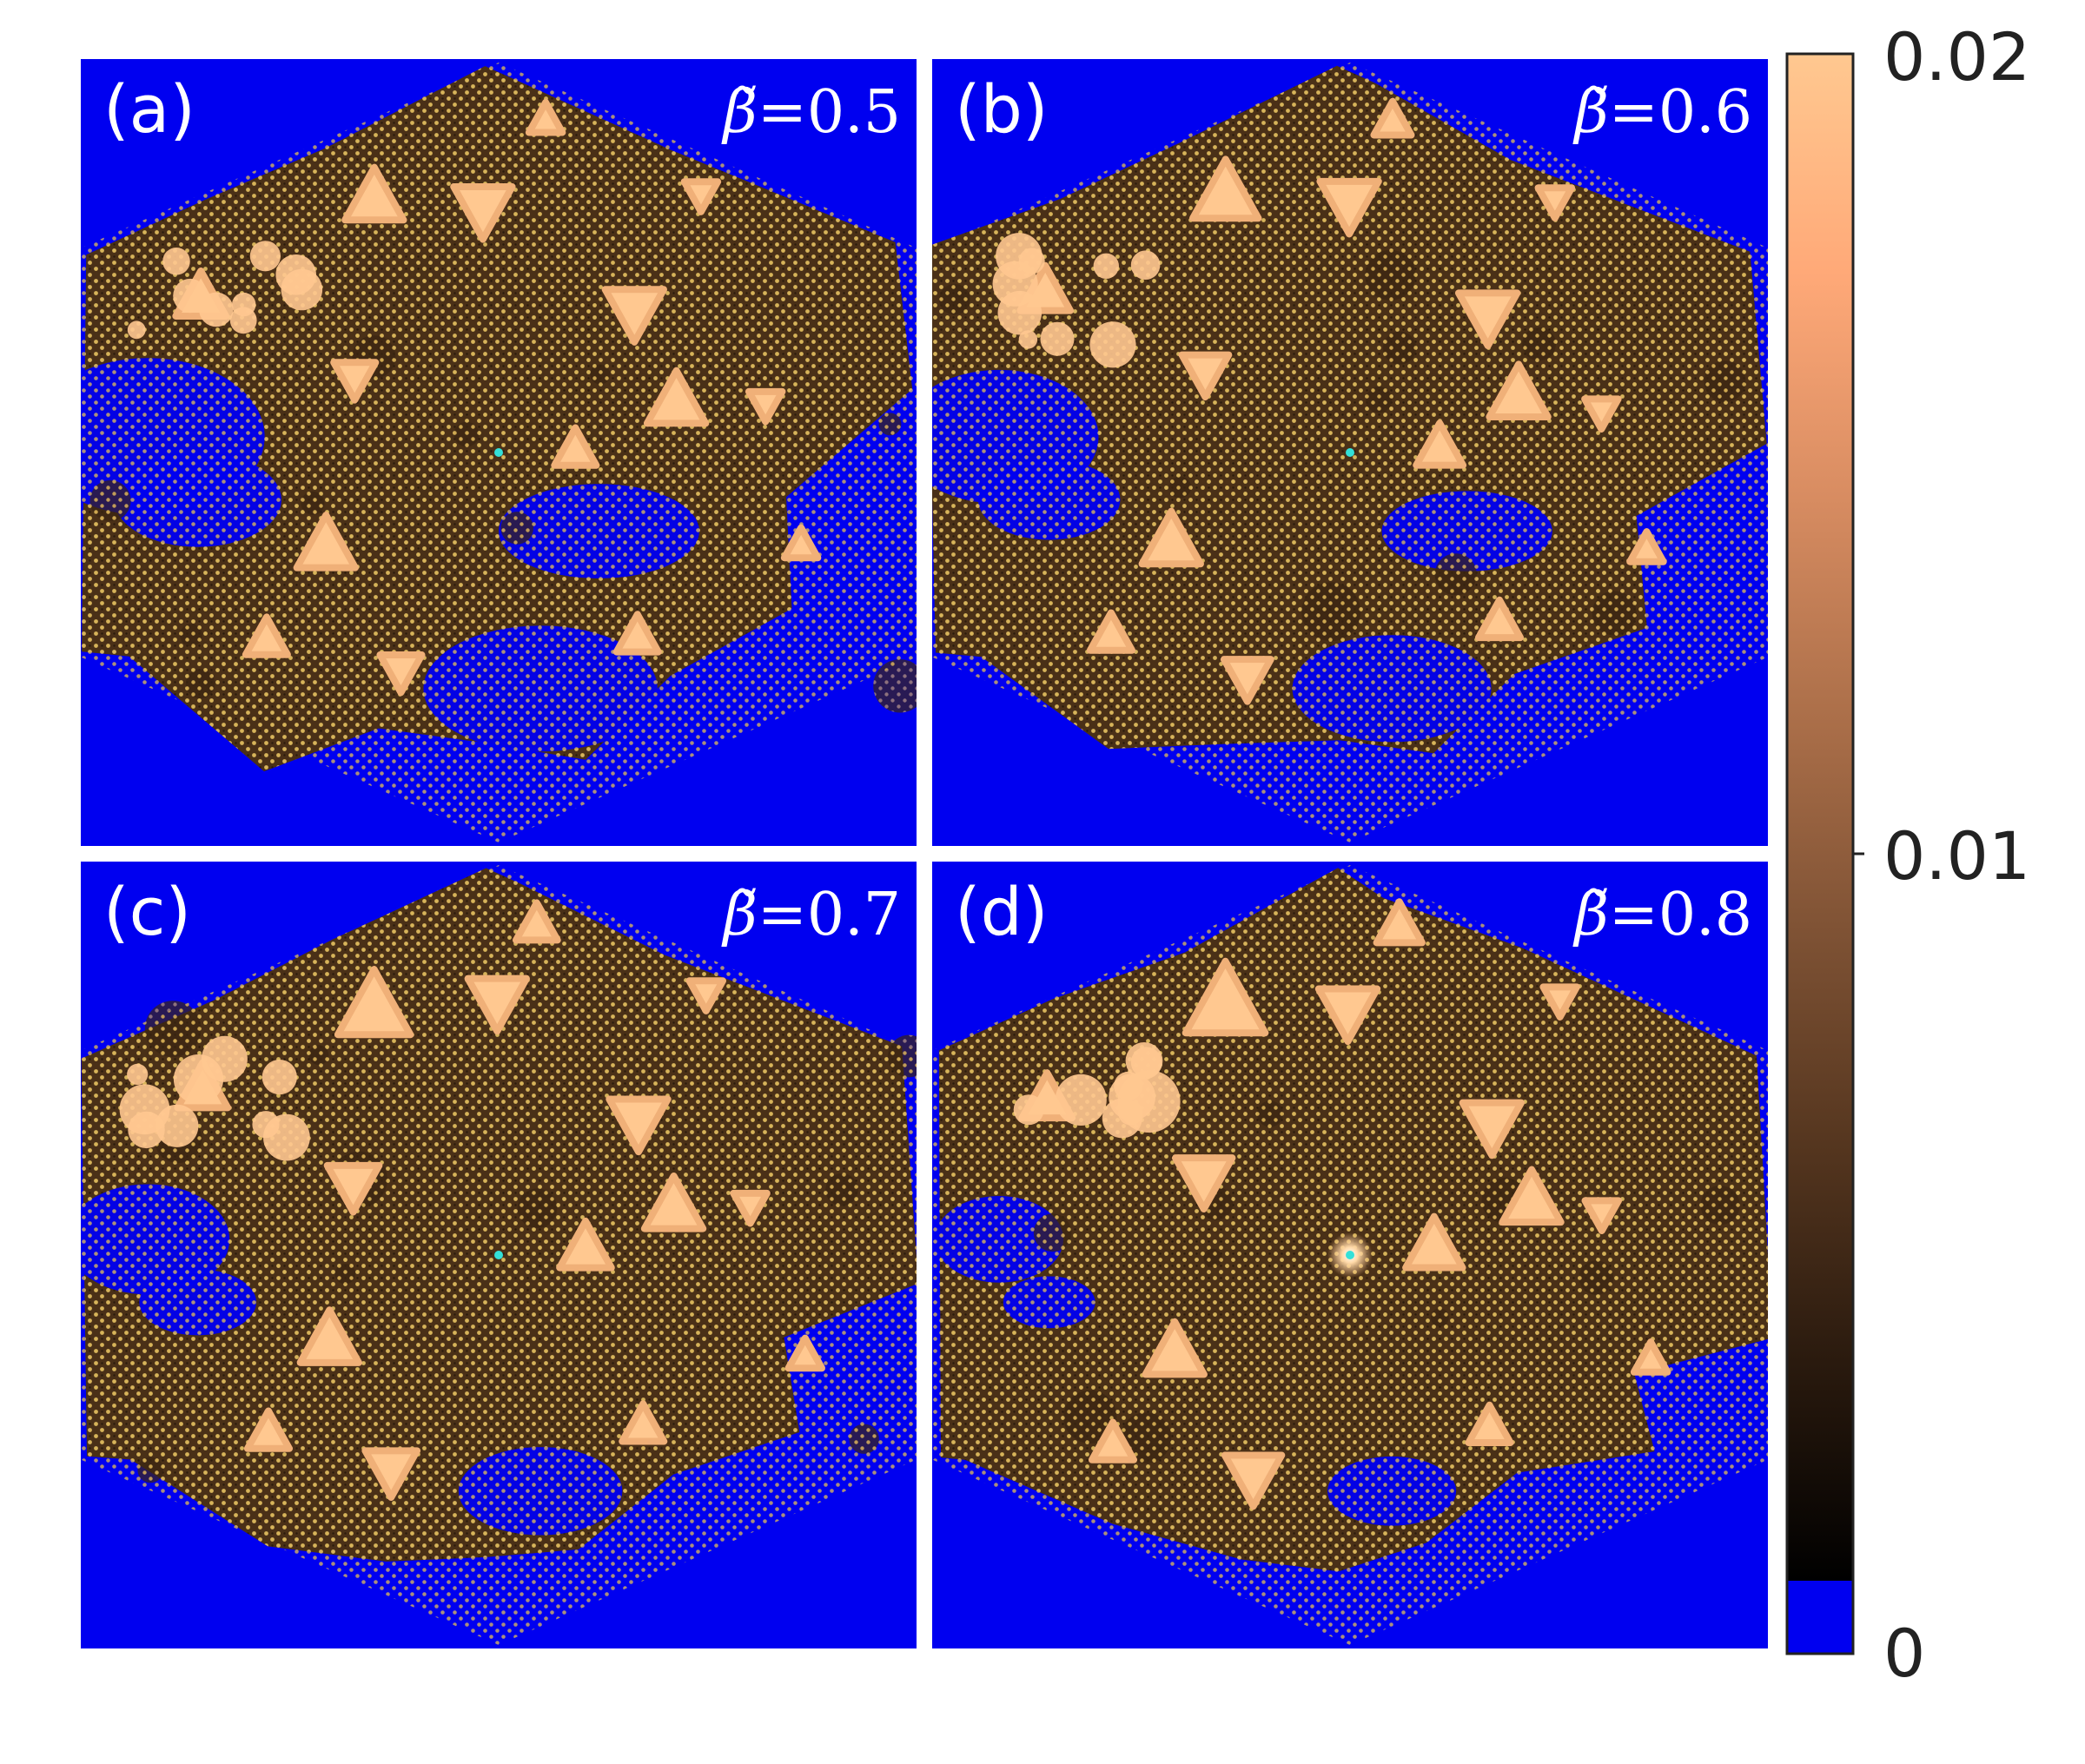 This screenshot has height=1764, width=2085. Describe the element at coordinates (854, 112) in the screenshot. I see `beta-value: 0.5` at that location.